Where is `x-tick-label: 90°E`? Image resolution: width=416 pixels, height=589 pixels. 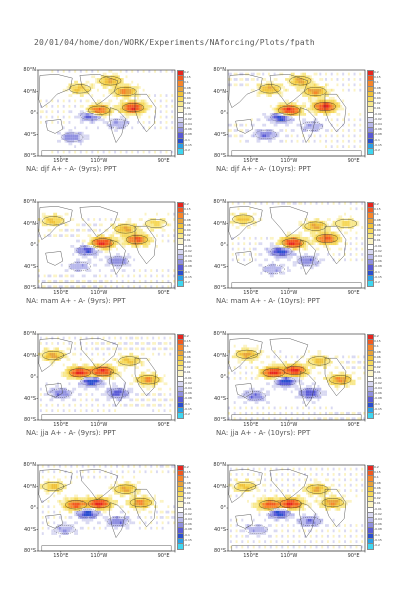 x-tick-label: 90°E is located at coordinates (163, 293).